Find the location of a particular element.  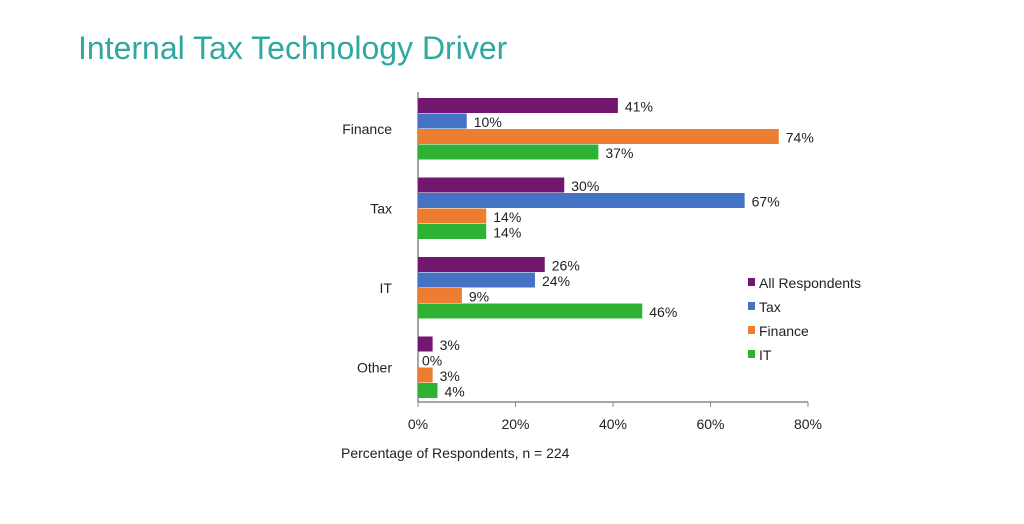

x-axis-label: Percentage of Respondents, n = 224 is located at coordinates (455, 453).